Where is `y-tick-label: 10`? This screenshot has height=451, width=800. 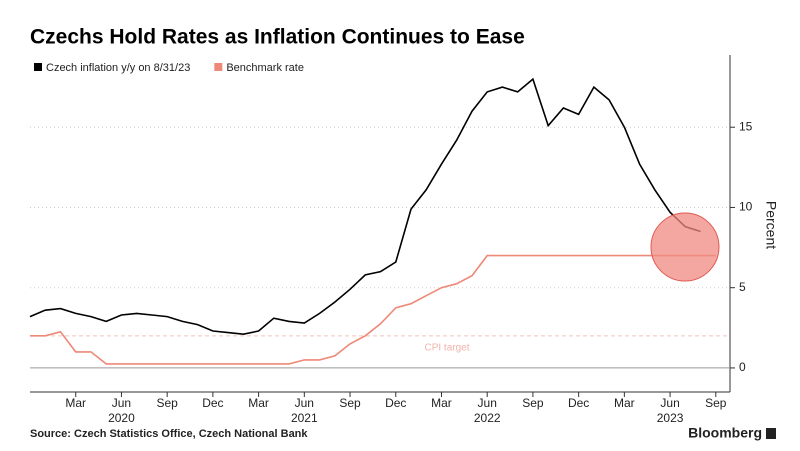
y-tick-label: 10 is located at coordinates (746, 207).